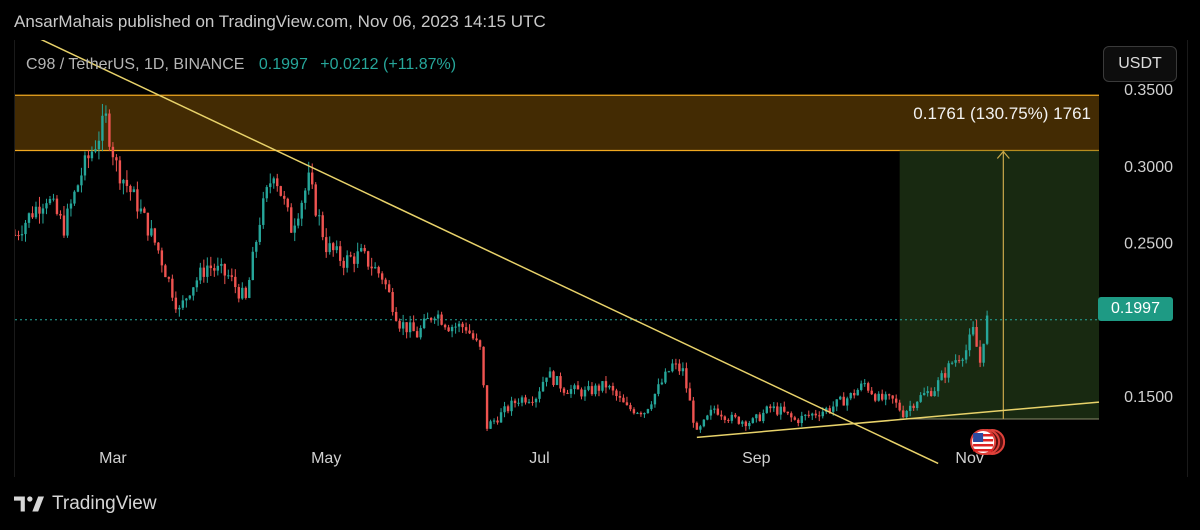  I want to click on x-tick-label: Jul, so click(539, 458).